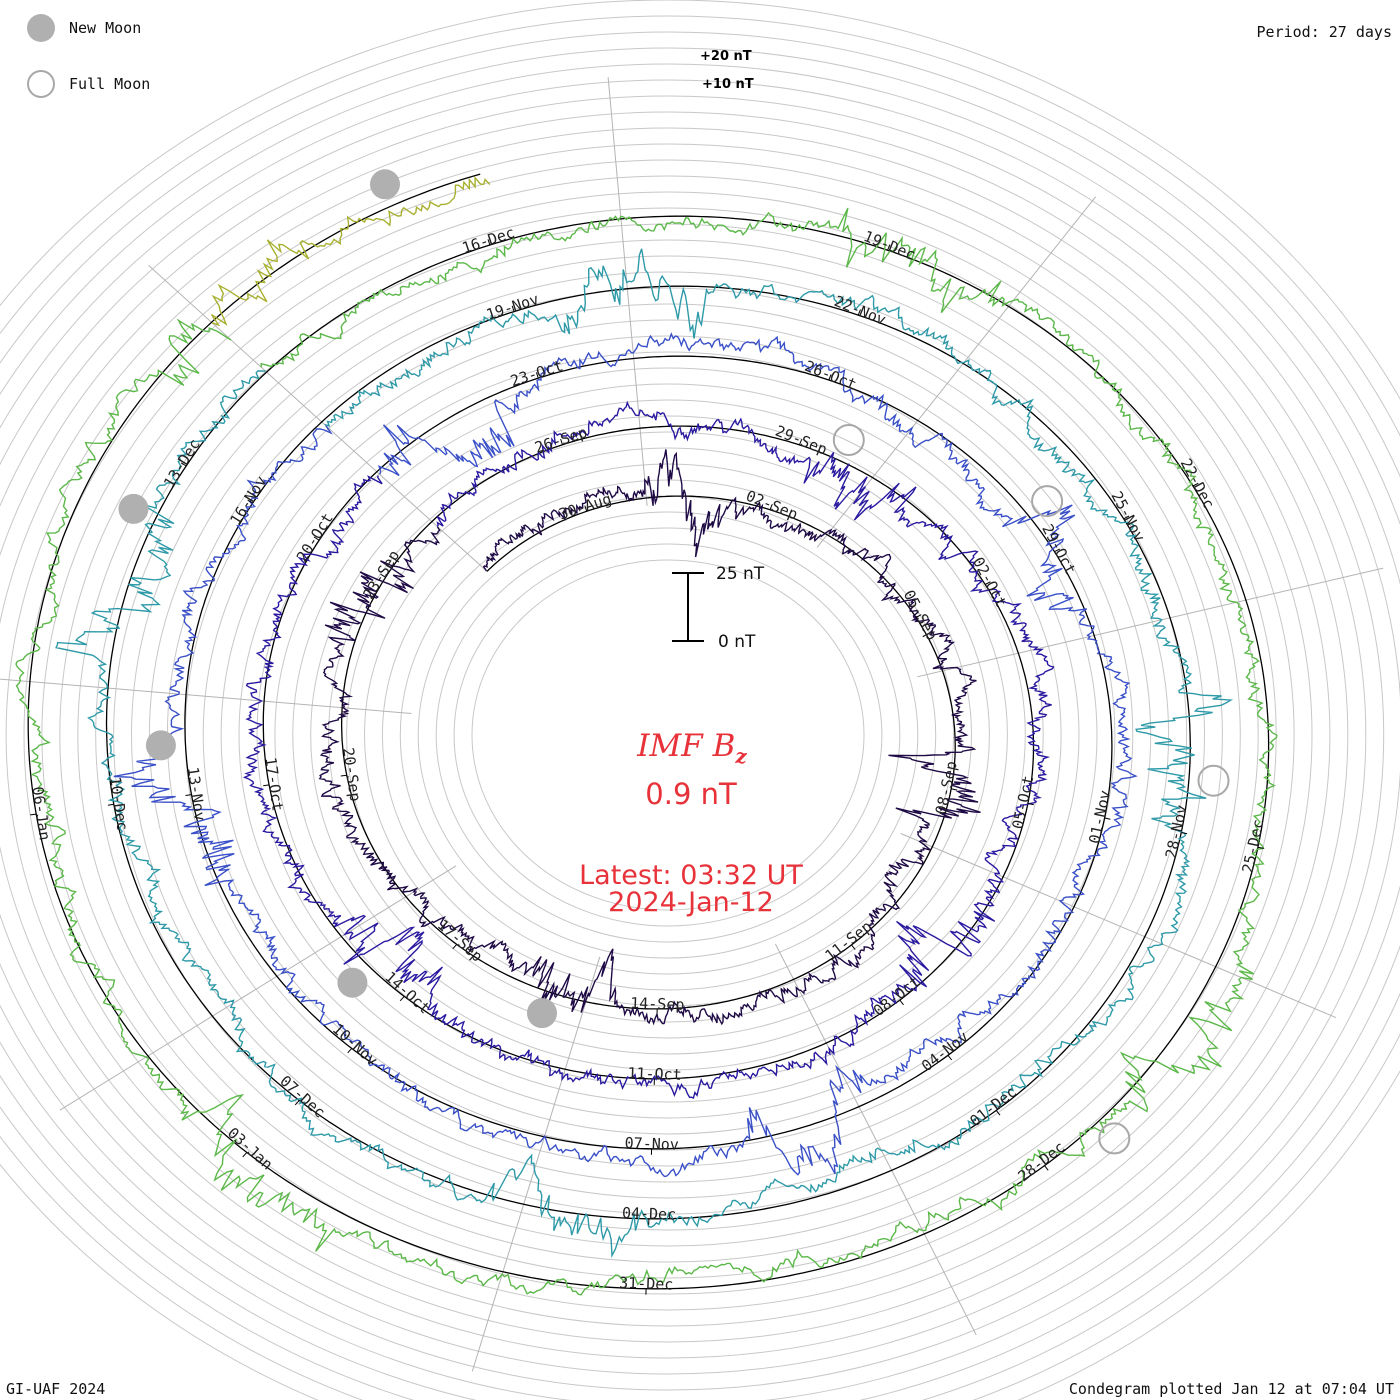 This screenshot has height=1400, width=1400. Describe the element at coordinates (355, 1045) in the screenshot. I see `date-tick-label: 10-Nov` at that location.